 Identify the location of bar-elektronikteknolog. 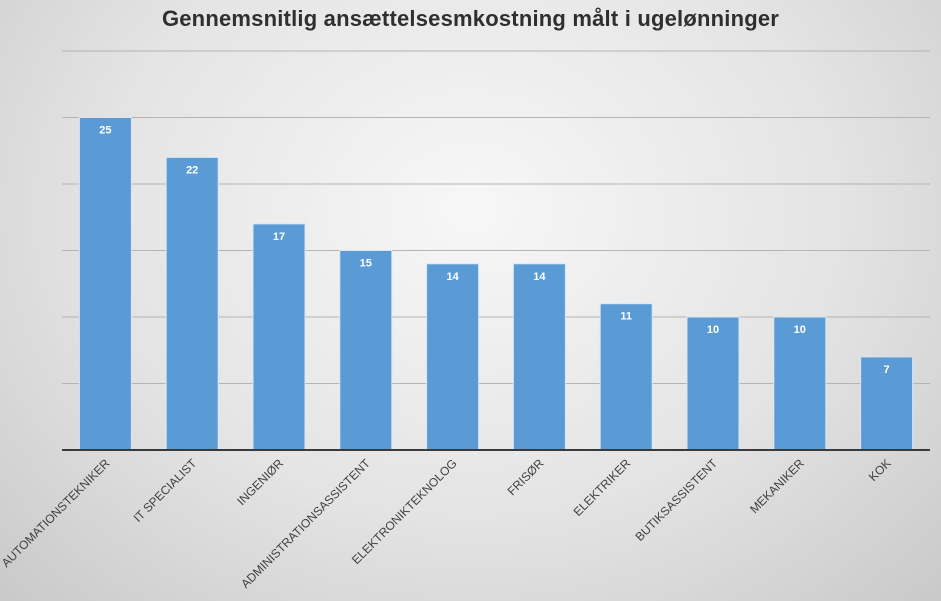
(453, 357).